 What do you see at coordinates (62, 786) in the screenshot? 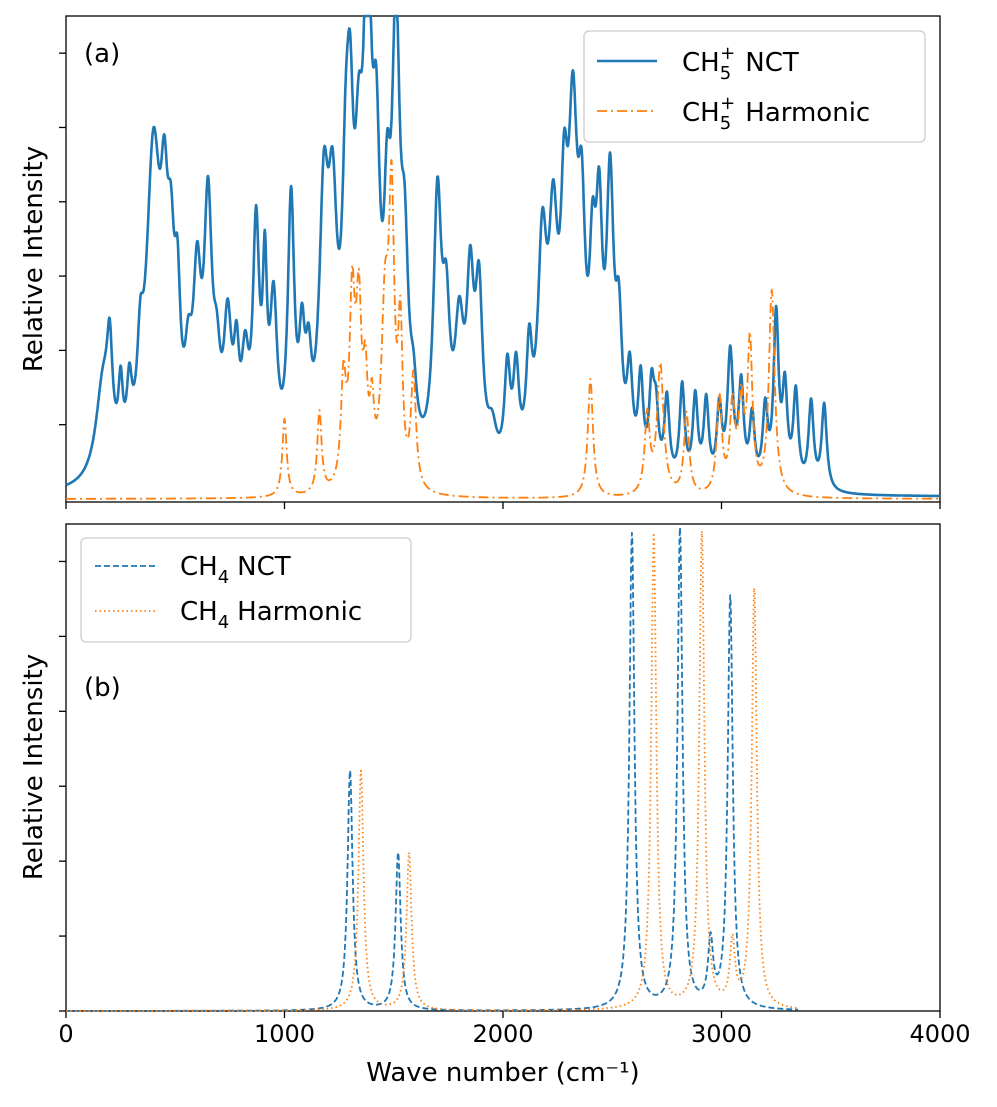
I see `panel-b-y-ticks` at bounding box center [62, 786].